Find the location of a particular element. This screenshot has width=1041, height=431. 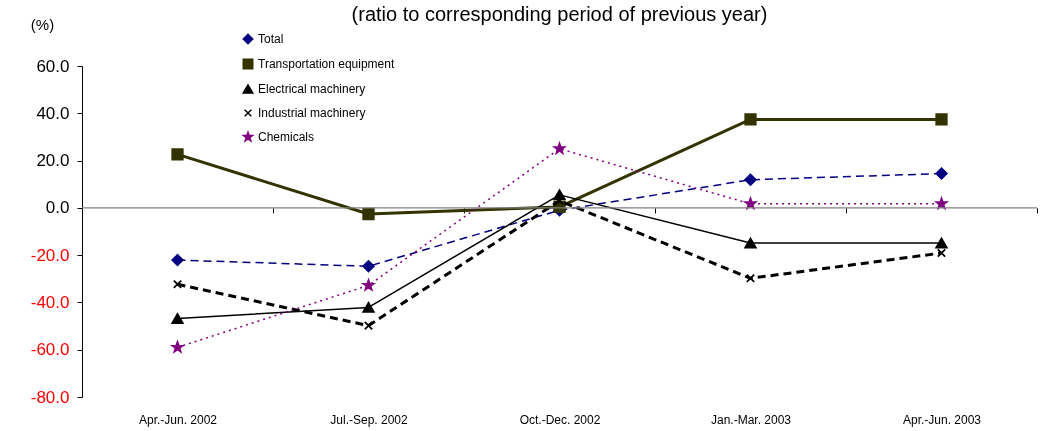

y-axis-title: (%) is located at coordinates (42, 24).